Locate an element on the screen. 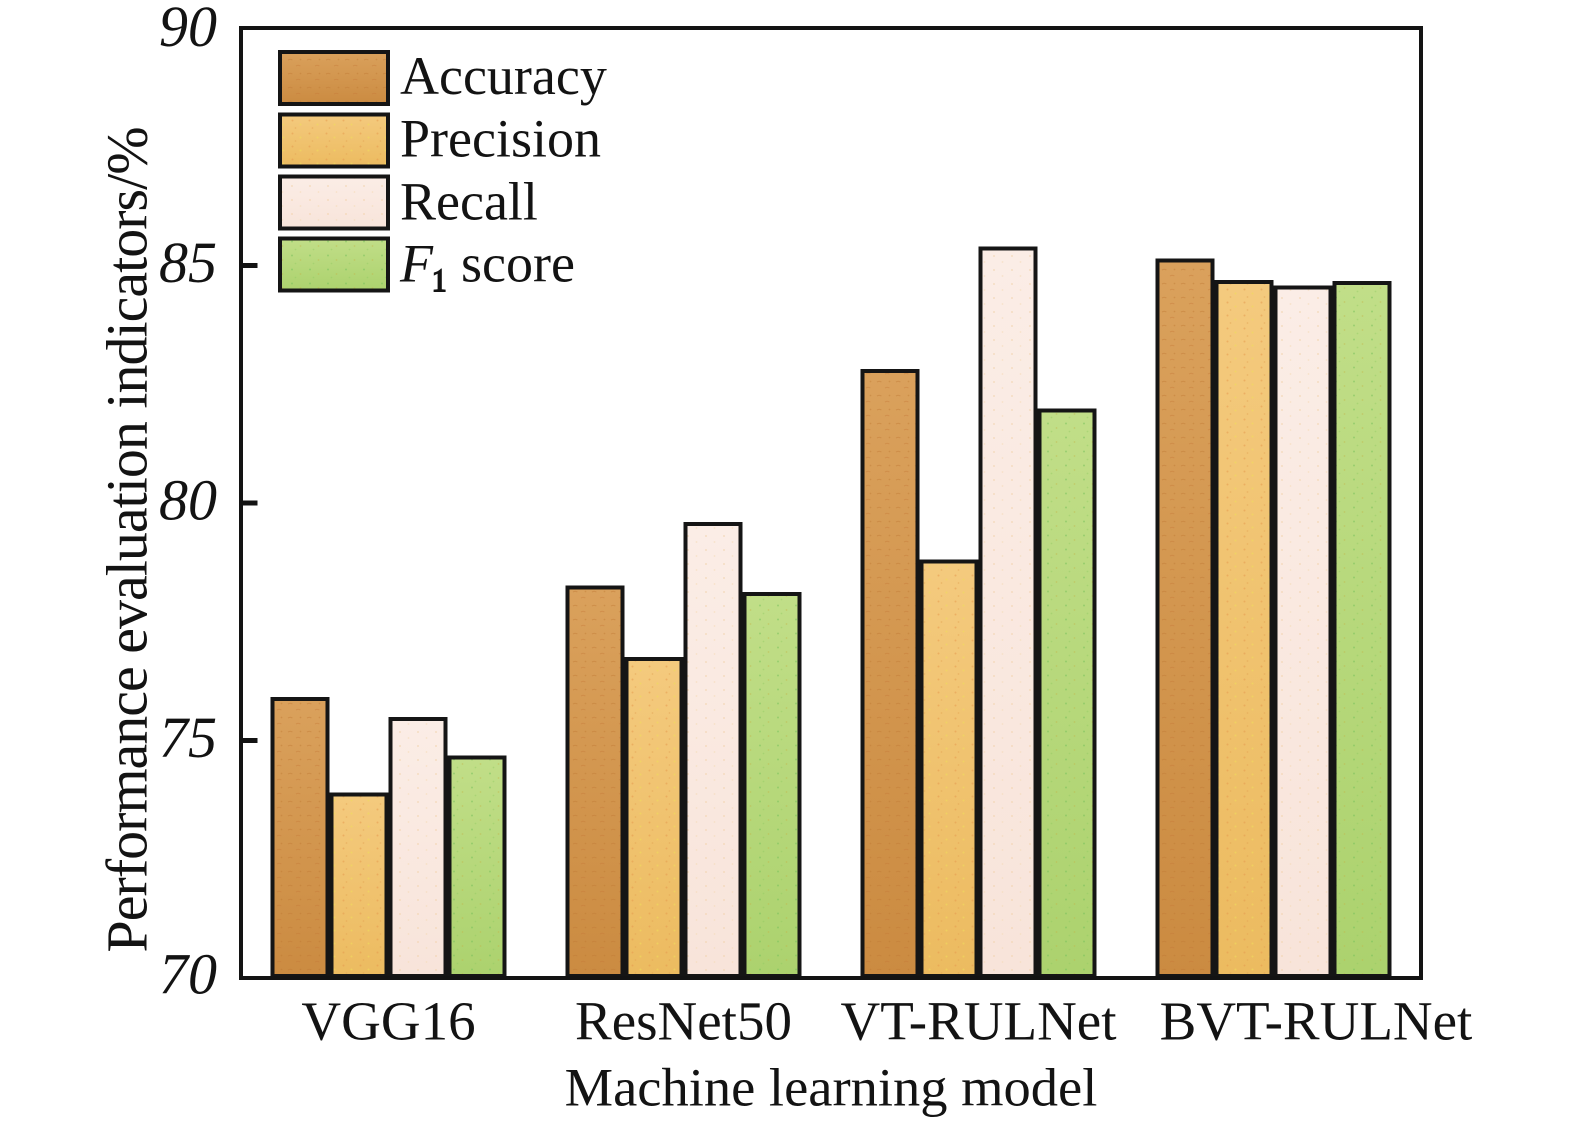 The width and height of the screenshot is (1575, 1125). svg-text: Machine learning model is located at coordinates (831, 1087).